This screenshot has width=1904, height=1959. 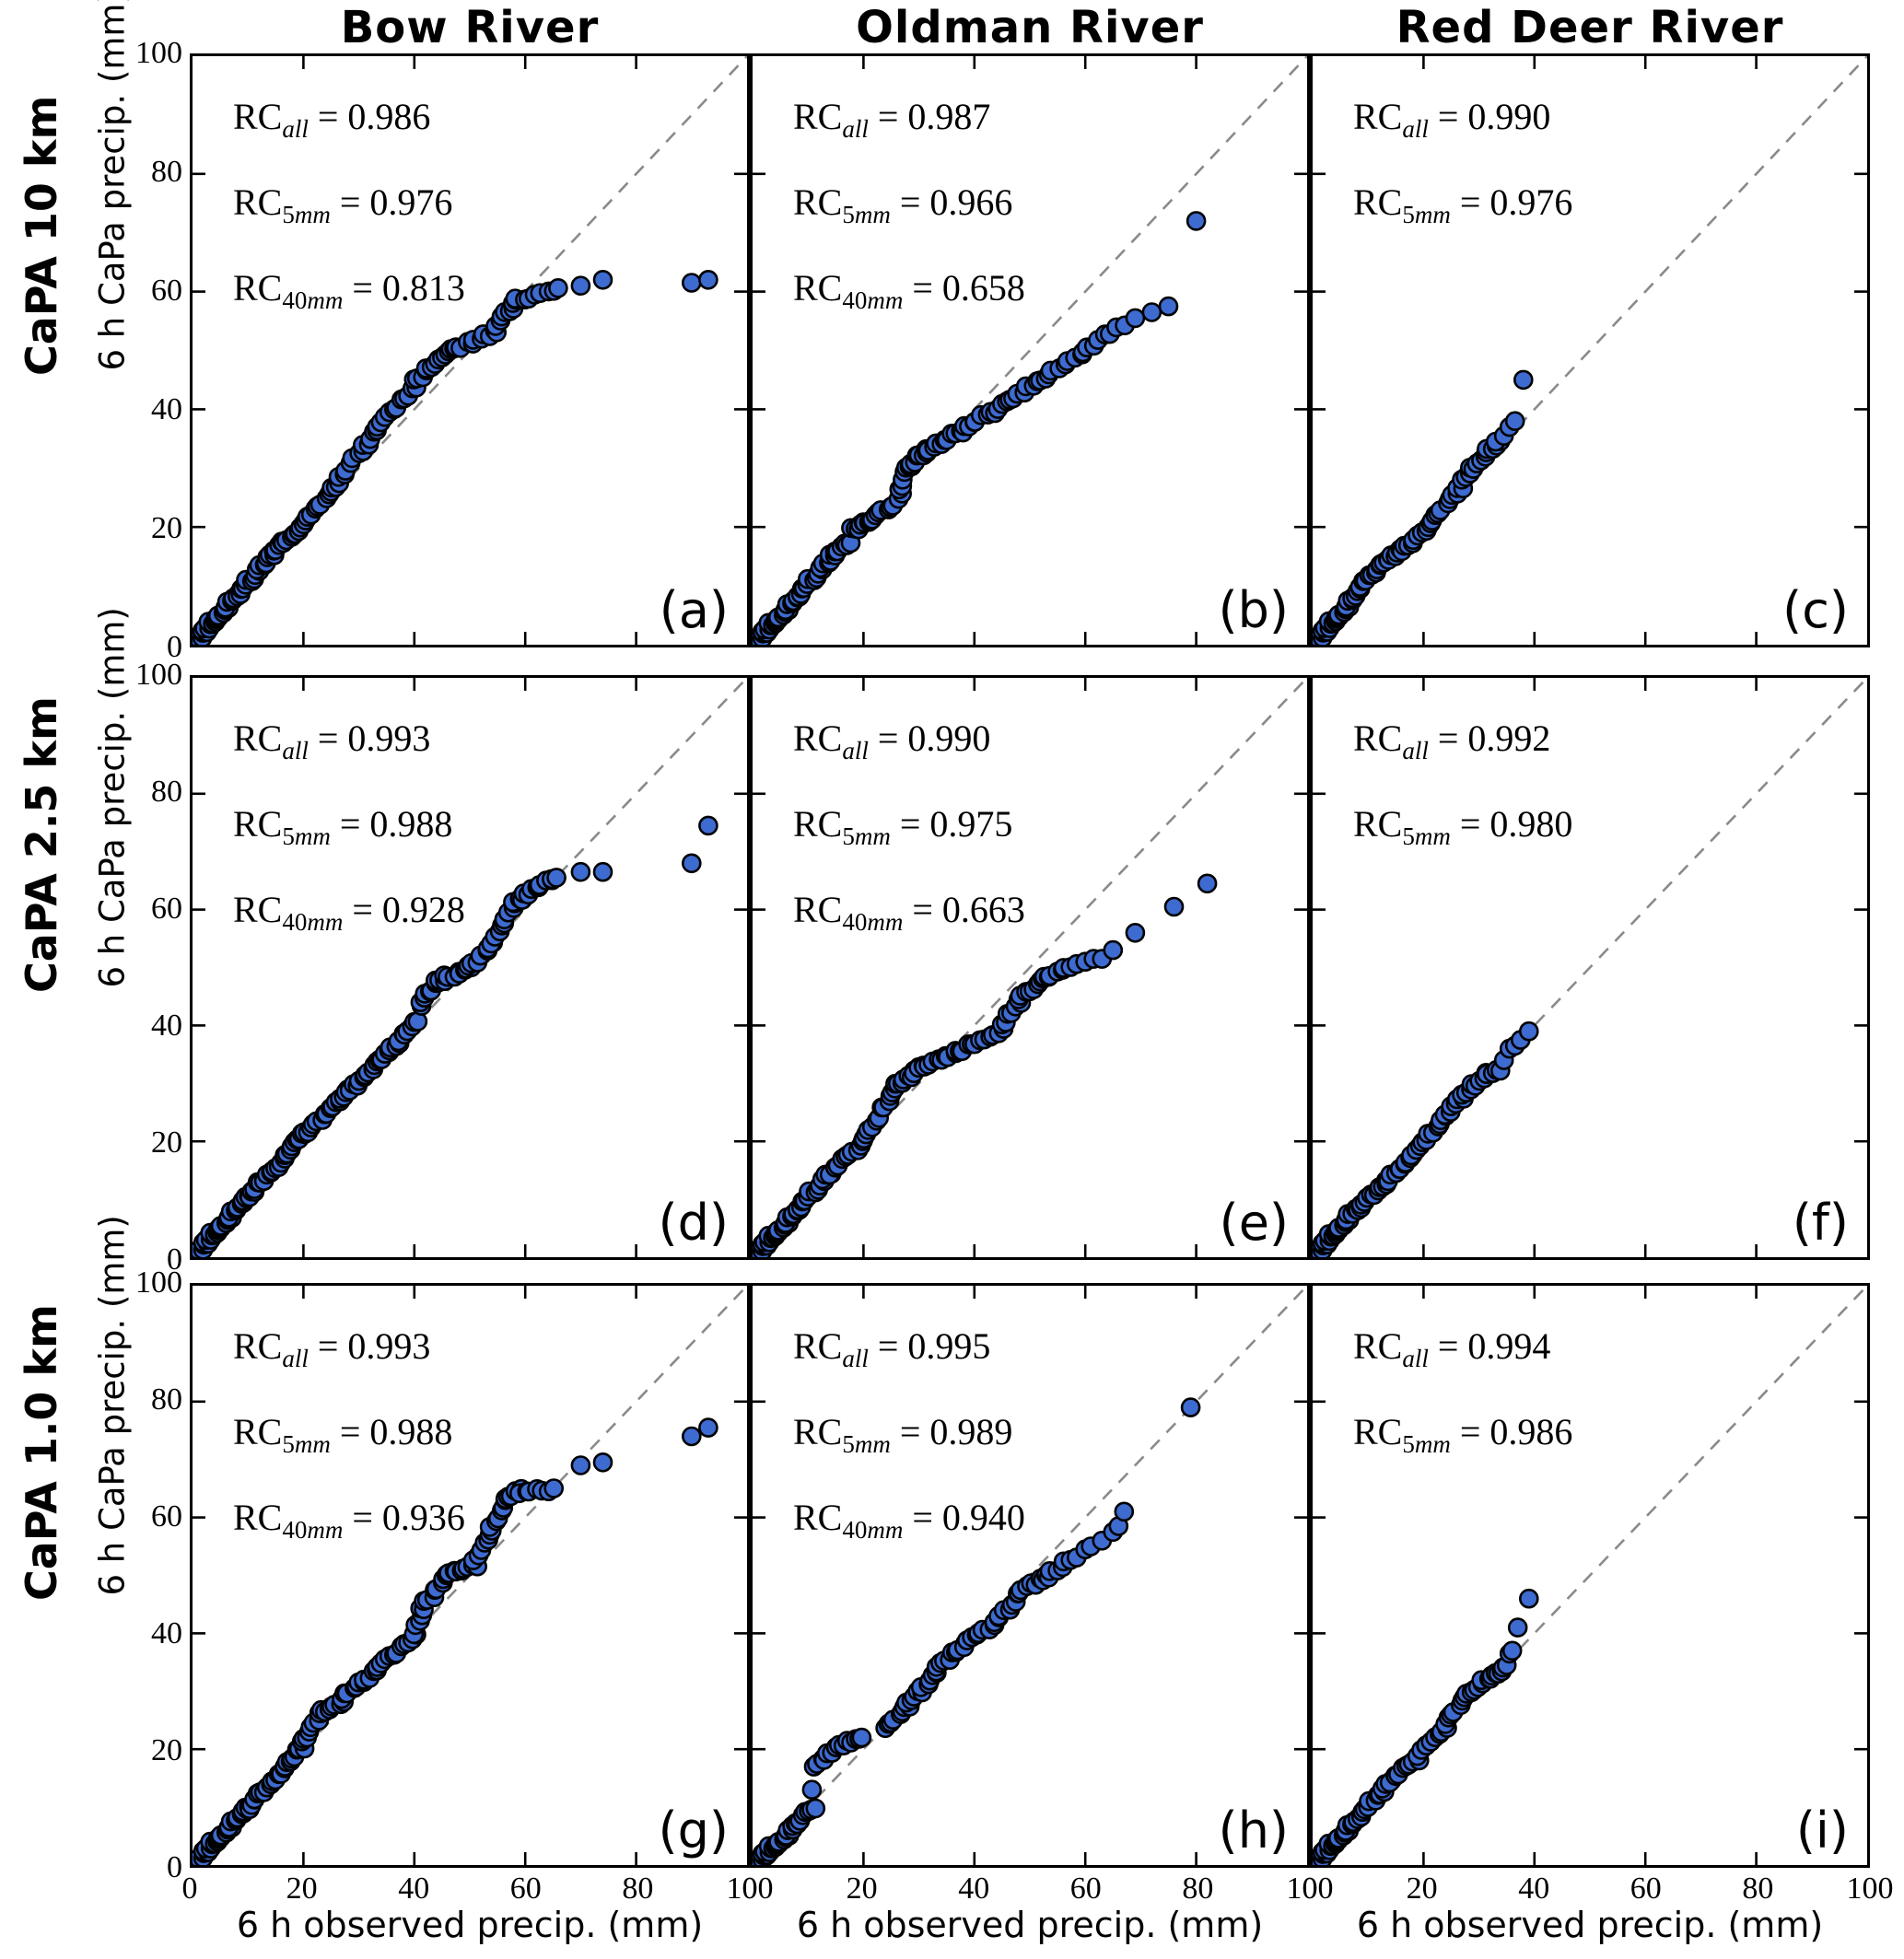 I want to click on y-tick-label: 20, so click(x=166, y=1142).